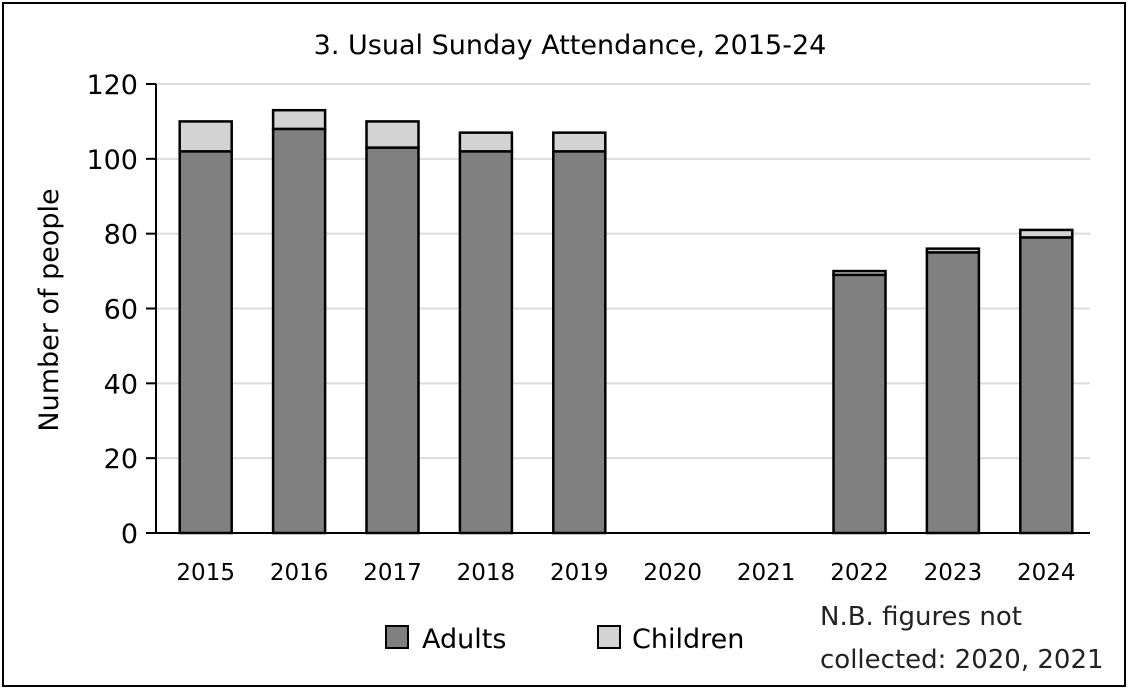 The height and width of the screenshot is (693, 1132). What do you see at coordinates (672, 573) in the screenshot?
I see `x-tick-label: 2020` at bounding box center [672, 573].